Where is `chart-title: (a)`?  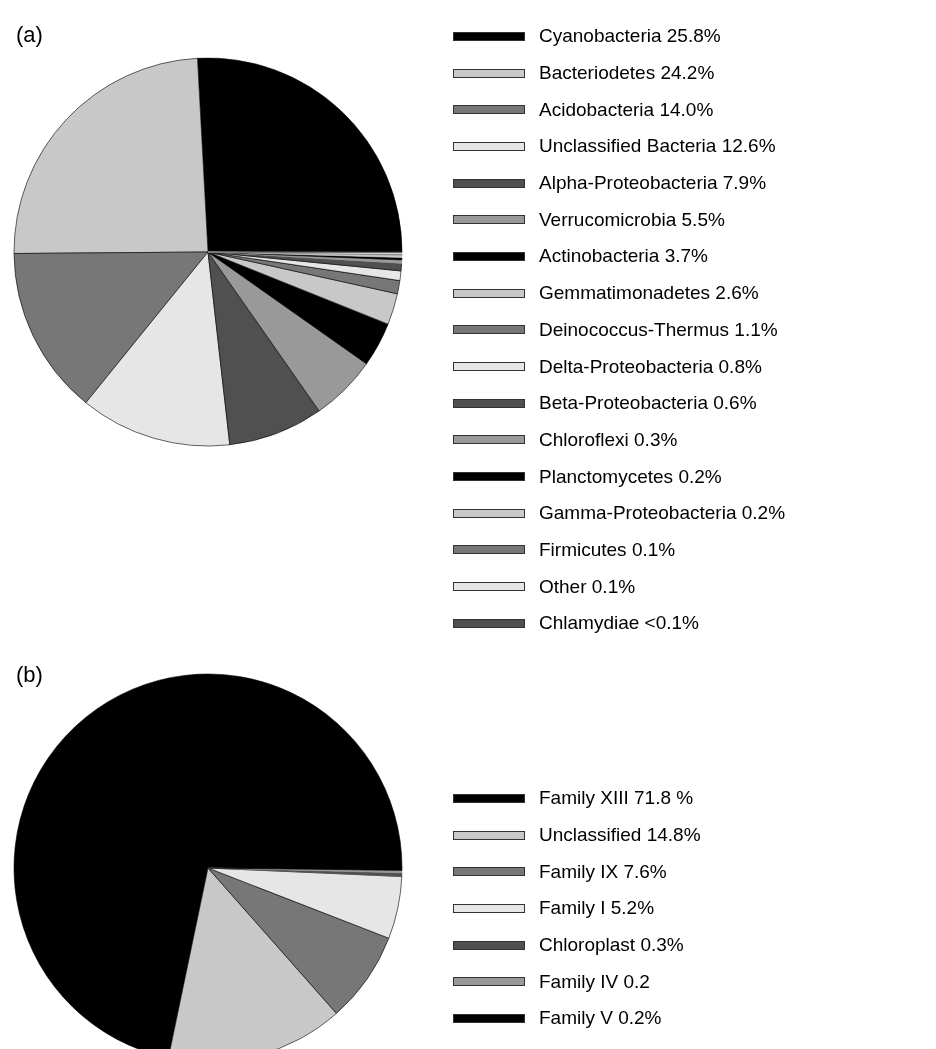 chart-title: (a) is located at coordinates (29, 35).